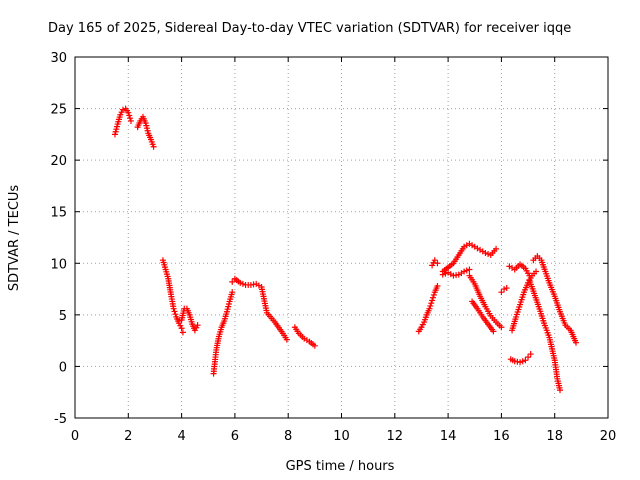  What do you see at coordinates (58, 264) in the screenshot?
I see `y-tick-label: 10` at bounding box center [58, 264].